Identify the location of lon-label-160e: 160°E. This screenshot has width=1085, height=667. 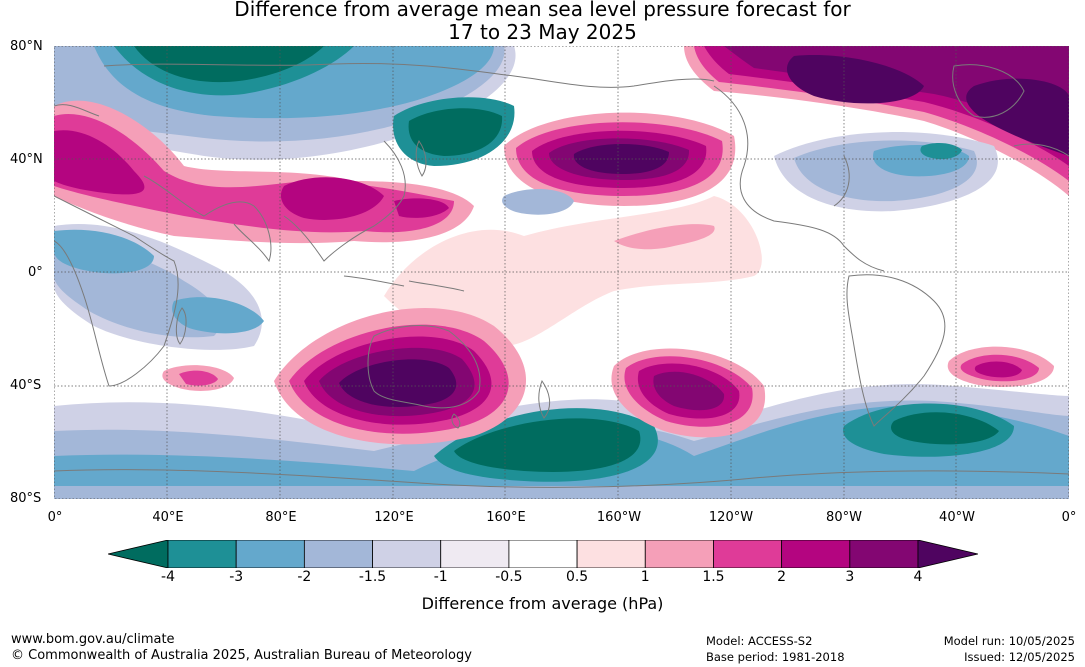
(506, 517).